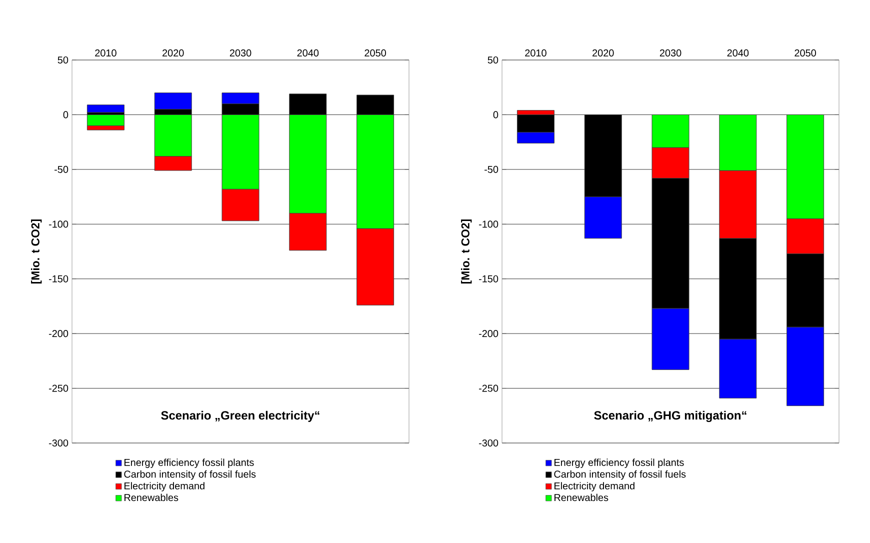 Image resolution: width=870 pixels, height=543 pixels. What do you see at coordinates (670, 416) in the screenshot?
I see `text: Scenario „GHG mitigation“` at bounding box center [670, 416].